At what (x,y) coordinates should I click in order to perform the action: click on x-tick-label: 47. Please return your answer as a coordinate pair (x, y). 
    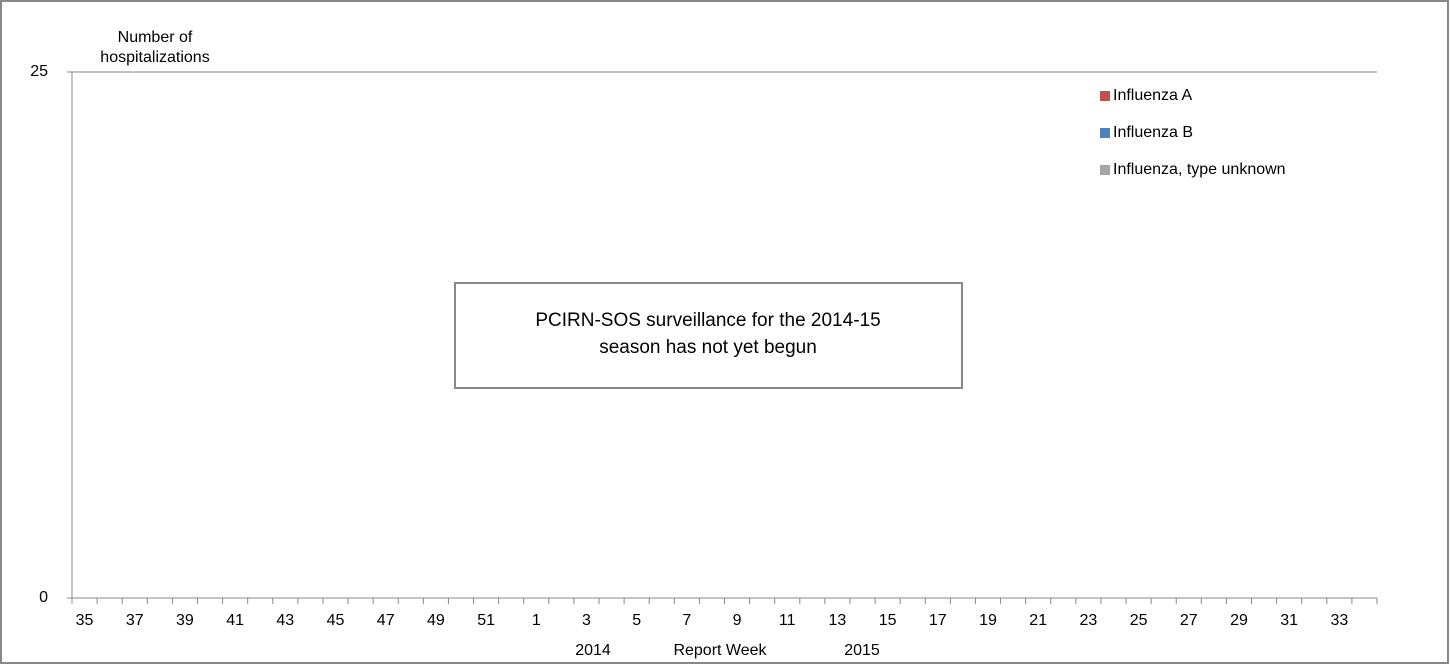
    Looking at the image, I should click on (386, 620).